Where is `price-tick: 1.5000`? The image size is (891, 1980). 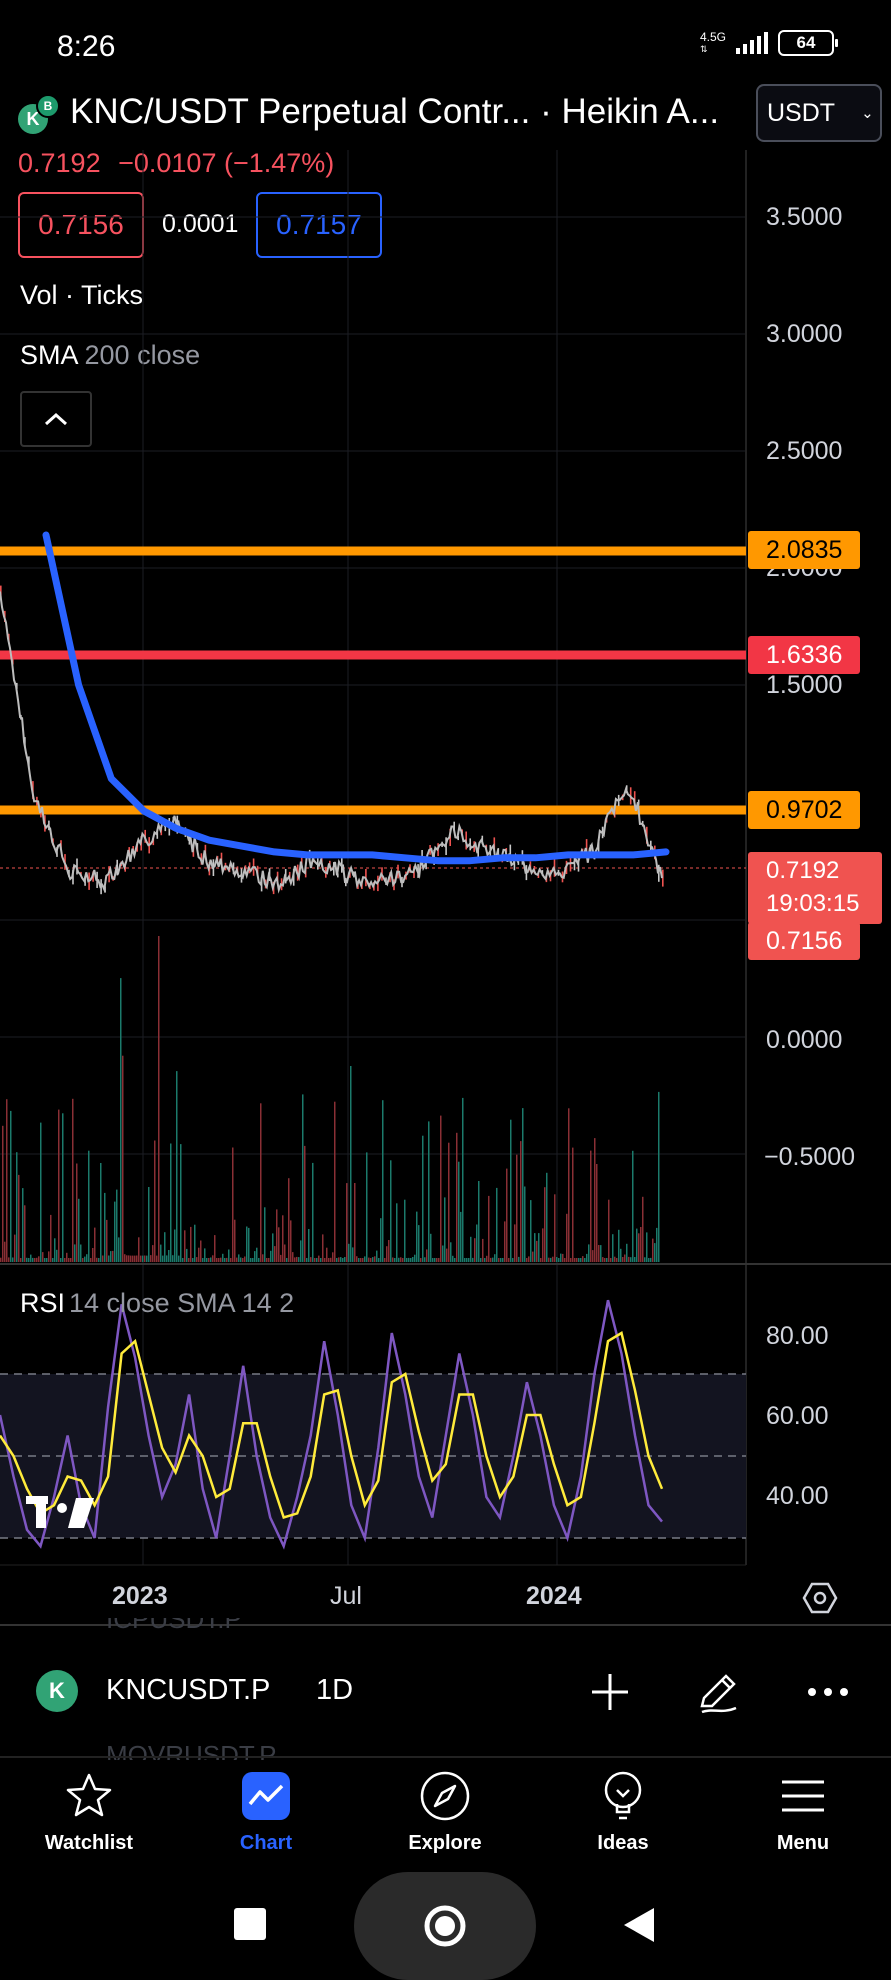 price-tick: 1.5000 is located at coordinates (804, 685).